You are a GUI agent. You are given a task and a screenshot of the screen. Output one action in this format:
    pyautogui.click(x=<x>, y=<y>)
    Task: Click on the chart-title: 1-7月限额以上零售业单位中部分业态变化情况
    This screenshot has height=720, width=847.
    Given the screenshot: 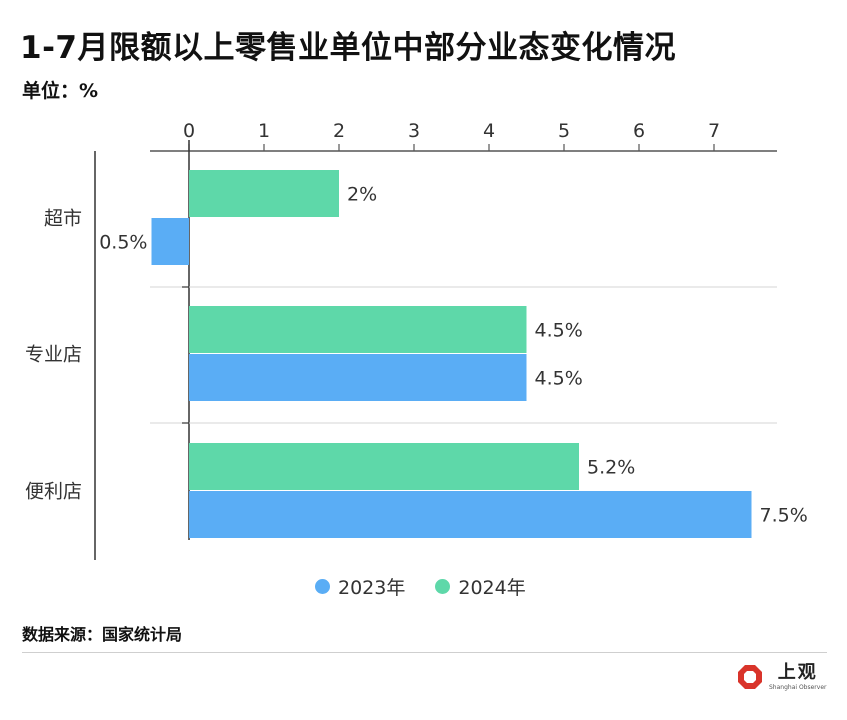 What is the action you would take?
    pyautogui.click(x=348, y=48)
    